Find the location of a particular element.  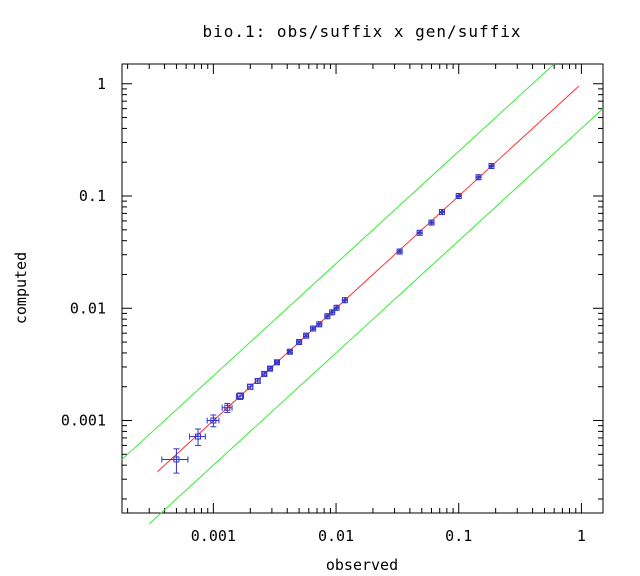

x-tick-label: 1 is located at coordinates (581, 536).